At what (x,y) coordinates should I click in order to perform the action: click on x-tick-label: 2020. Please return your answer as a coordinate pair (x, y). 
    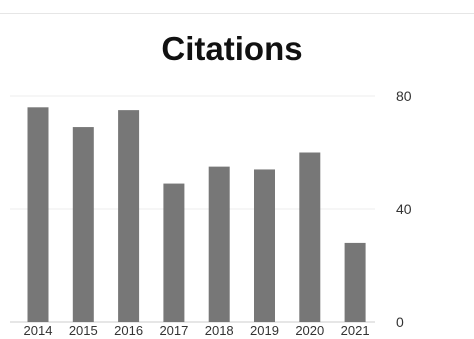
    Looking at the image, I should click on (309, 330).